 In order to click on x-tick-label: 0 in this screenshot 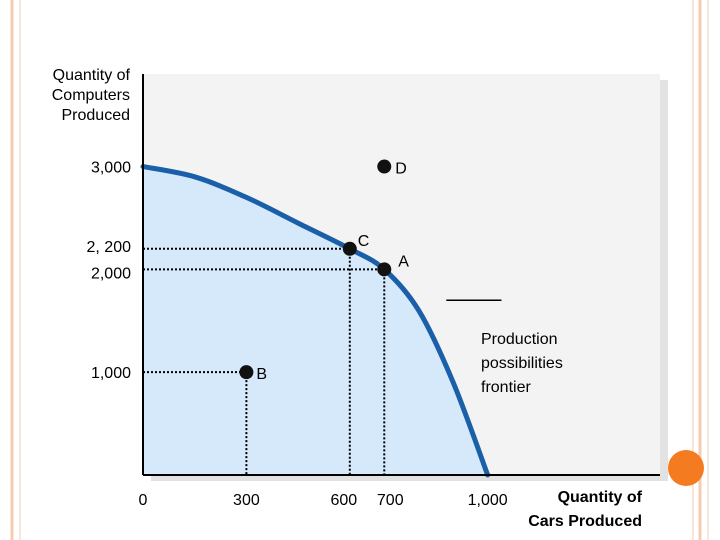, I will do `click(143, 500)`.